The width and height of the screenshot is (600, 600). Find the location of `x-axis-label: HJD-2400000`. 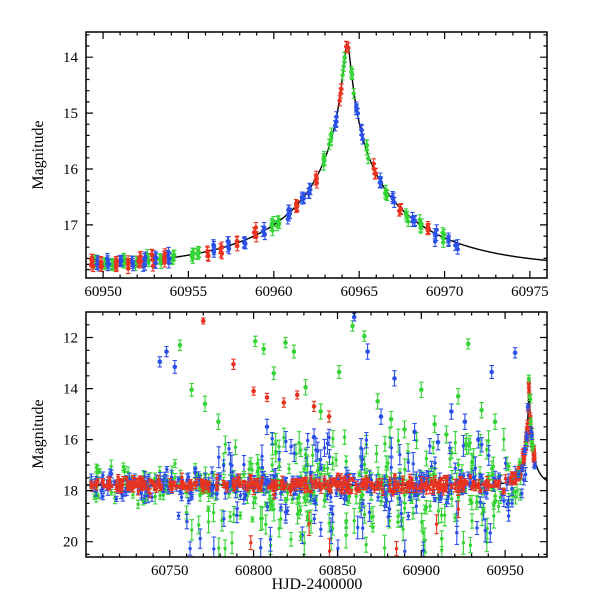

x-axis-label: HJD-2400000 is located at coordinates (317, 584).